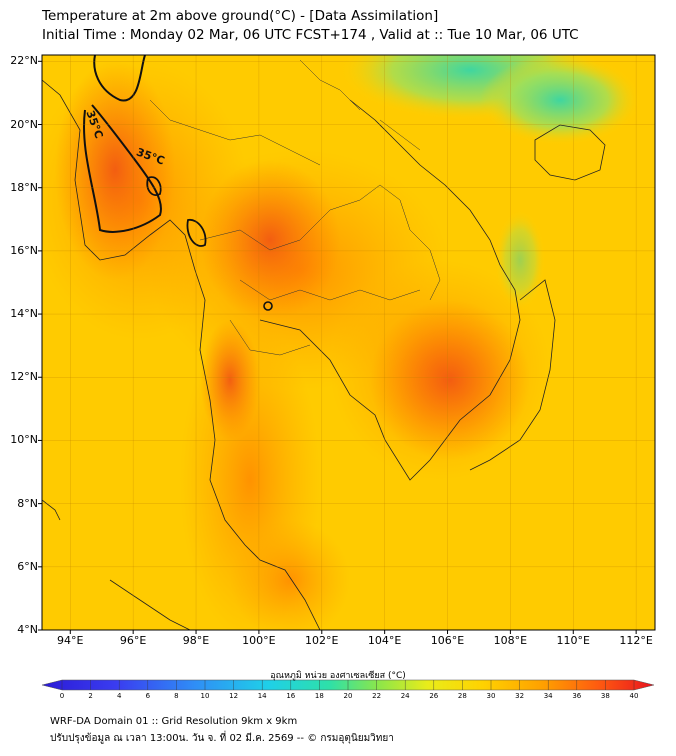 The image size is (676, 756). I want to click on lon-label: 112°E, so click(636, 640).